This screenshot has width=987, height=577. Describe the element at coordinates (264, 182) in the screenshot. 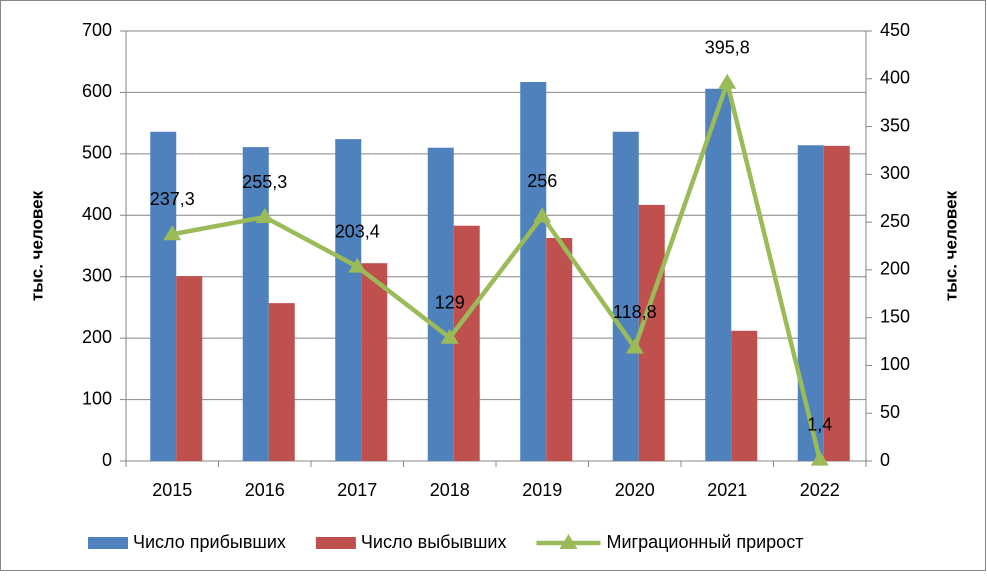

I see `data-label: 255,3` at that location.